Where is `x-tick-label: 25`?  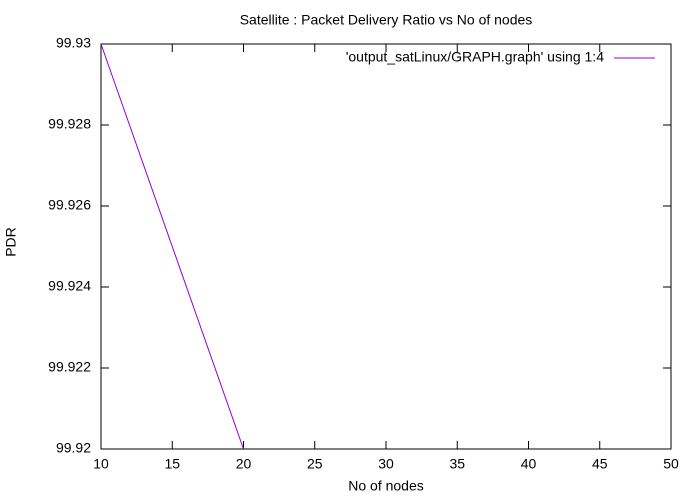 x-tick-label: 25 is located at coordinates (315, 464).